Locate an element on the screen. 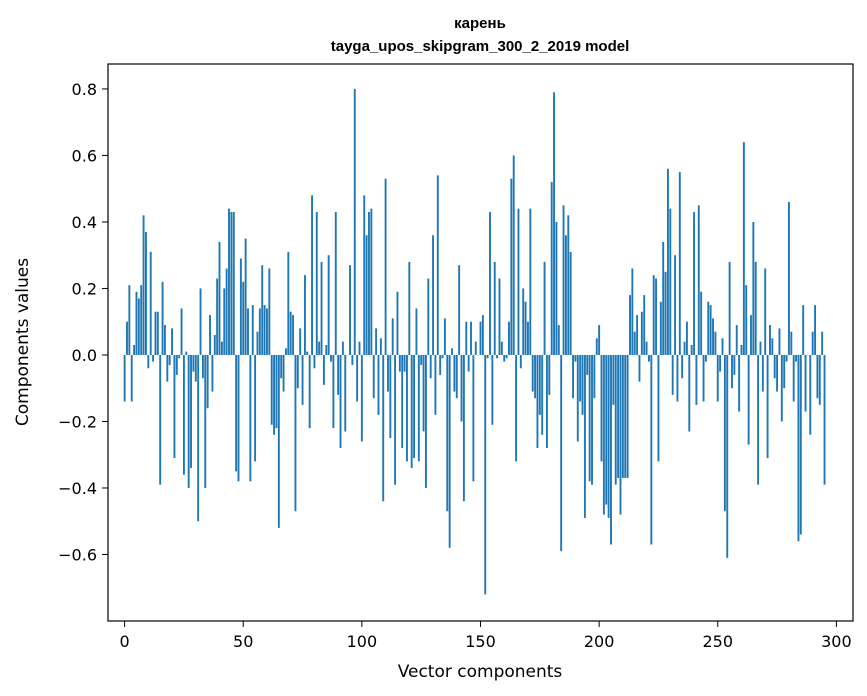 Image resolution: width=867 pixels, height=696 pixels. x-axis-ticks: 0 50 100 150 200 250 300 is located at coordinates (486, 636).